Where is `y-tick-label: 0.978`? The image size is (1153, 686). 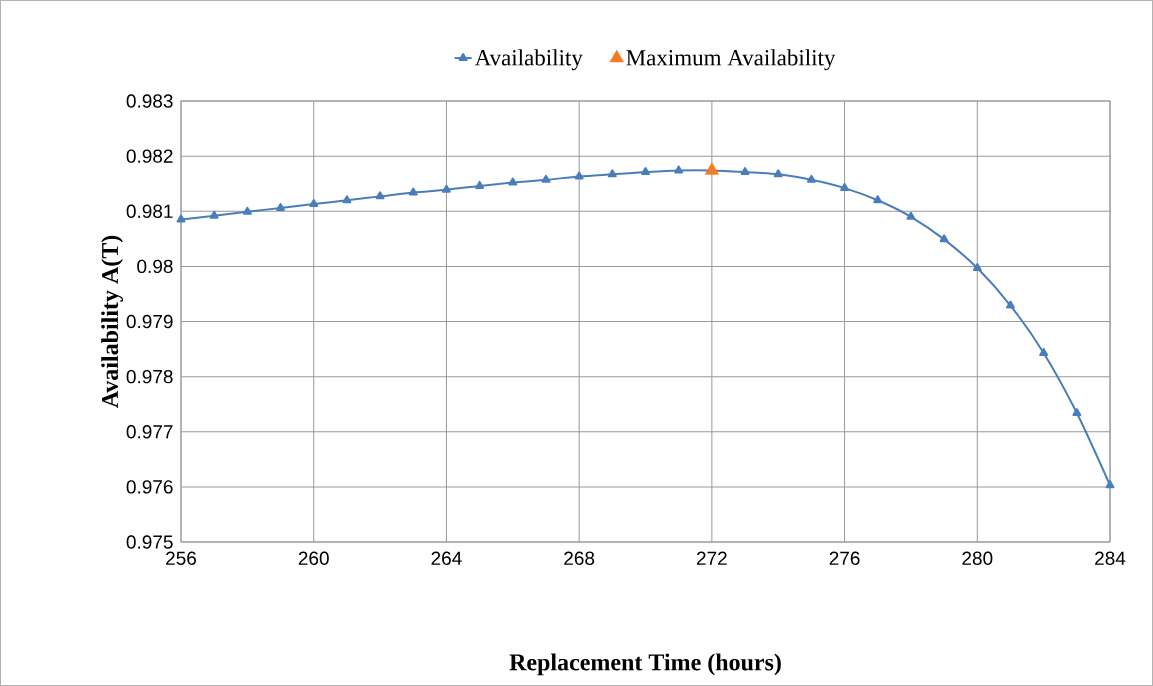 y-tick-label: 0.978 is located at coordinates (149, 376).